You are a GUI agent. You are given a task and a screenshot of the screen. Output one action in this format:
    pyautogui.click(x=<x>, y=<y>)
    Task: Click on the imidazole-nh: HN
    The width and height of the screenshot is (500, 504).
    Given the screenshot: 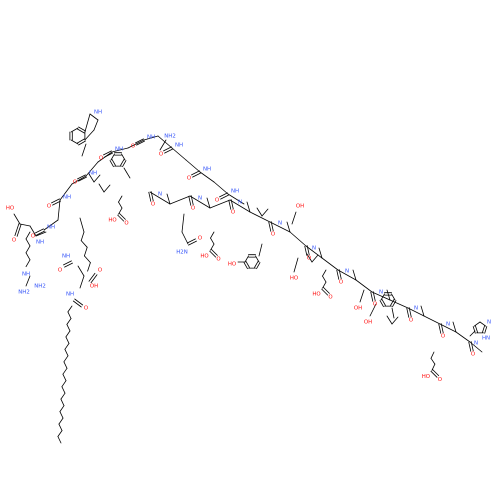 What is the action you would take?
    pyautogui.click(x=486, y=339)
    